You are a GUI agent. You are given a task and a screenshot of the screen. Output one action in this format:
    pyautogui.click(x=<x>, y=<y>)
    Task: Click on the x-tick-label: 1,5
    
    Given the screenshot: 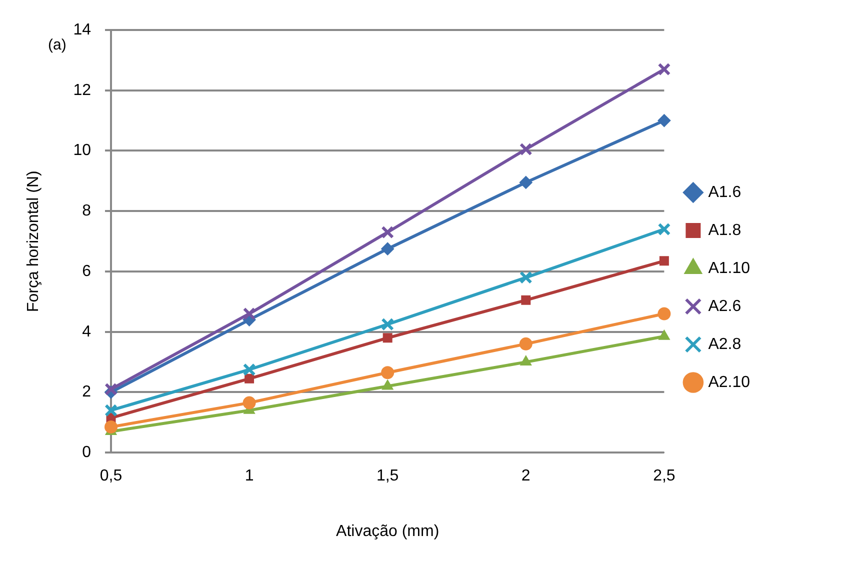 What is the action you would take?
    pyautogui.click(x=387, y=476)
    